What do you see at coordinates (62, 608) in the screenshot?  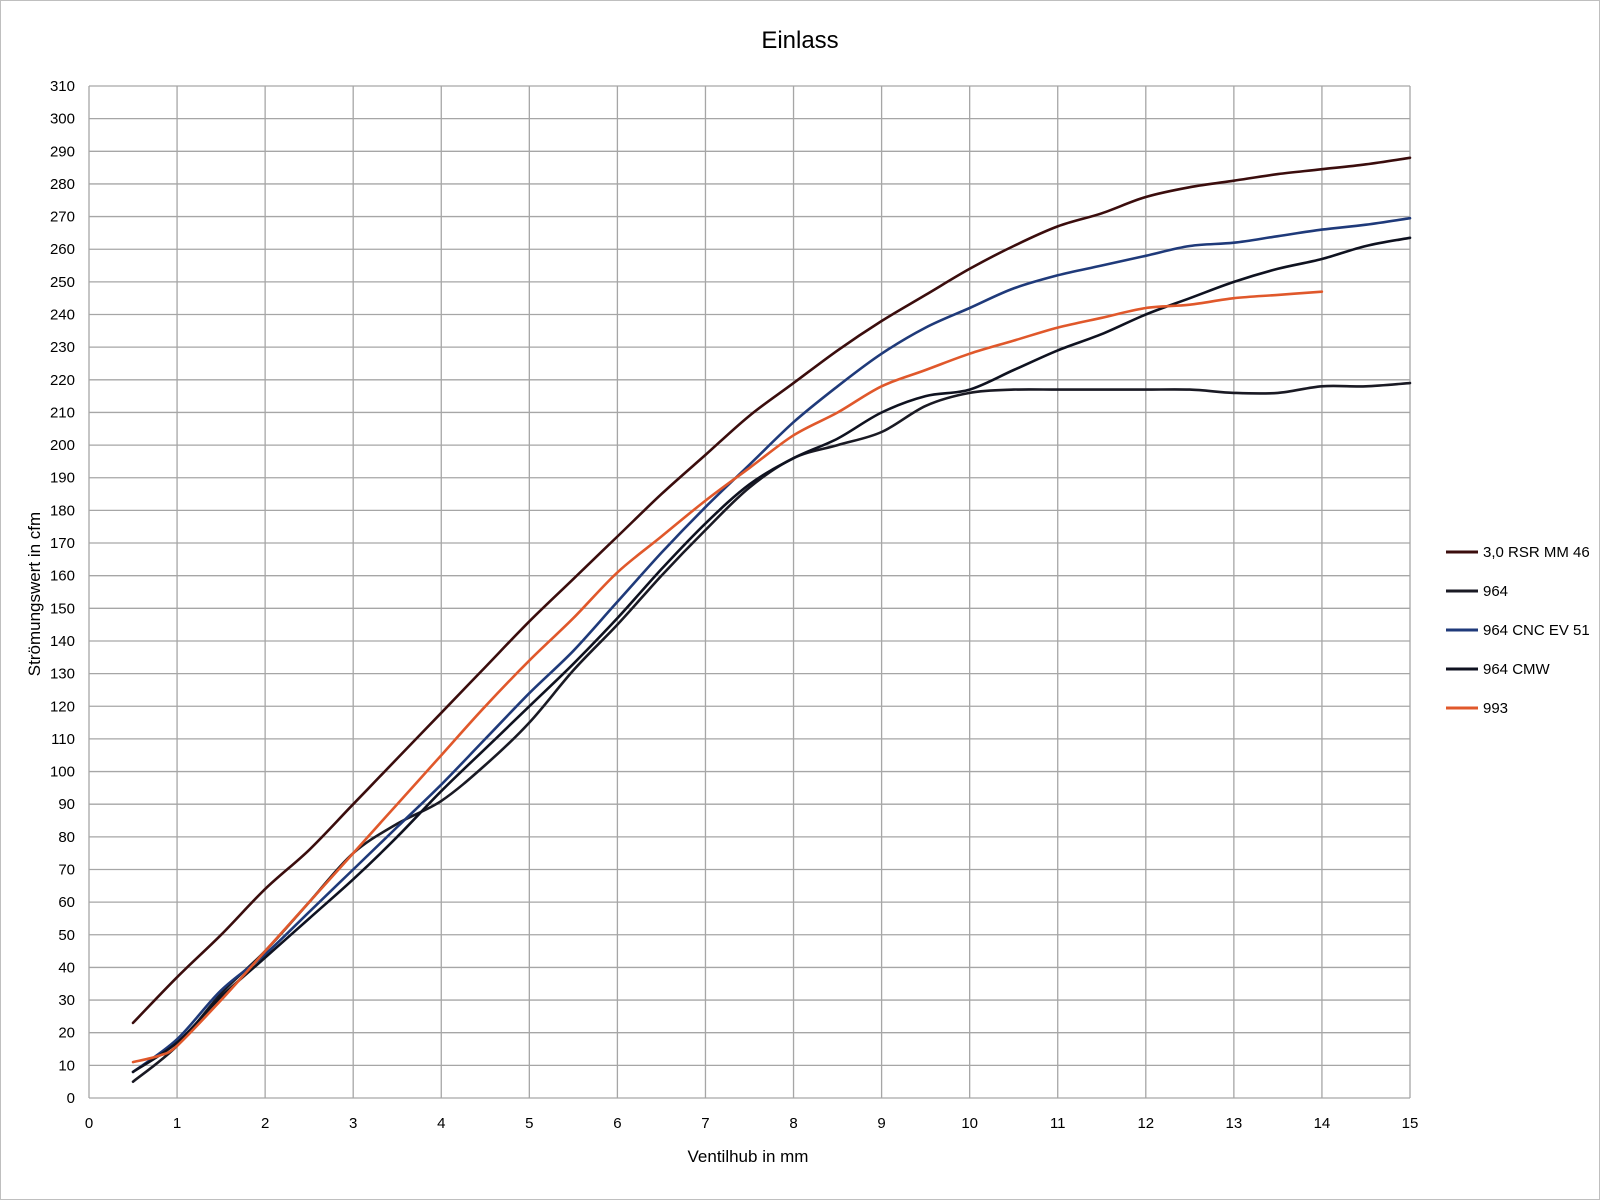 I see `y-tick-label: 150` at bounding box center [62, 608].